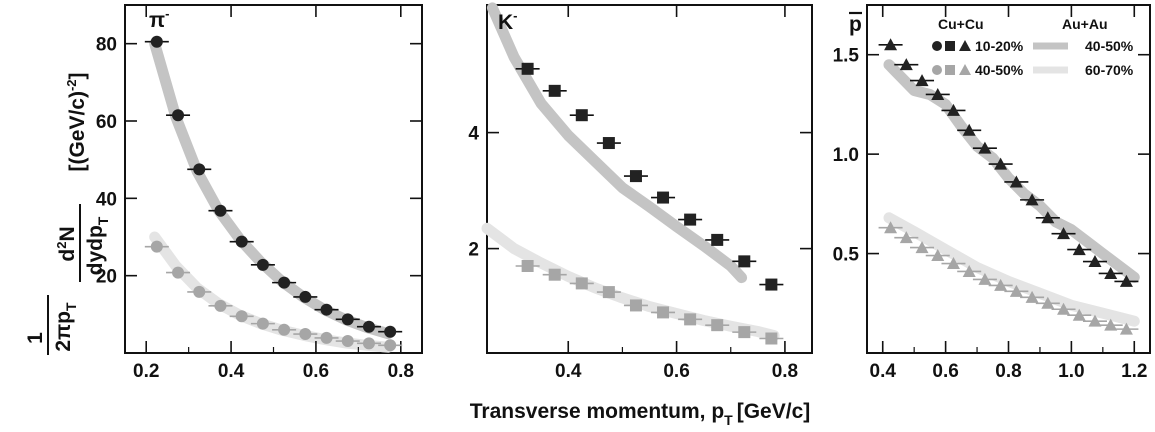 This screenshot has height=432, width=1155. What do you see at coordinates (950, 70) in the screenshot?
I see `legend-square-gray` at bounding box center [950, 70].